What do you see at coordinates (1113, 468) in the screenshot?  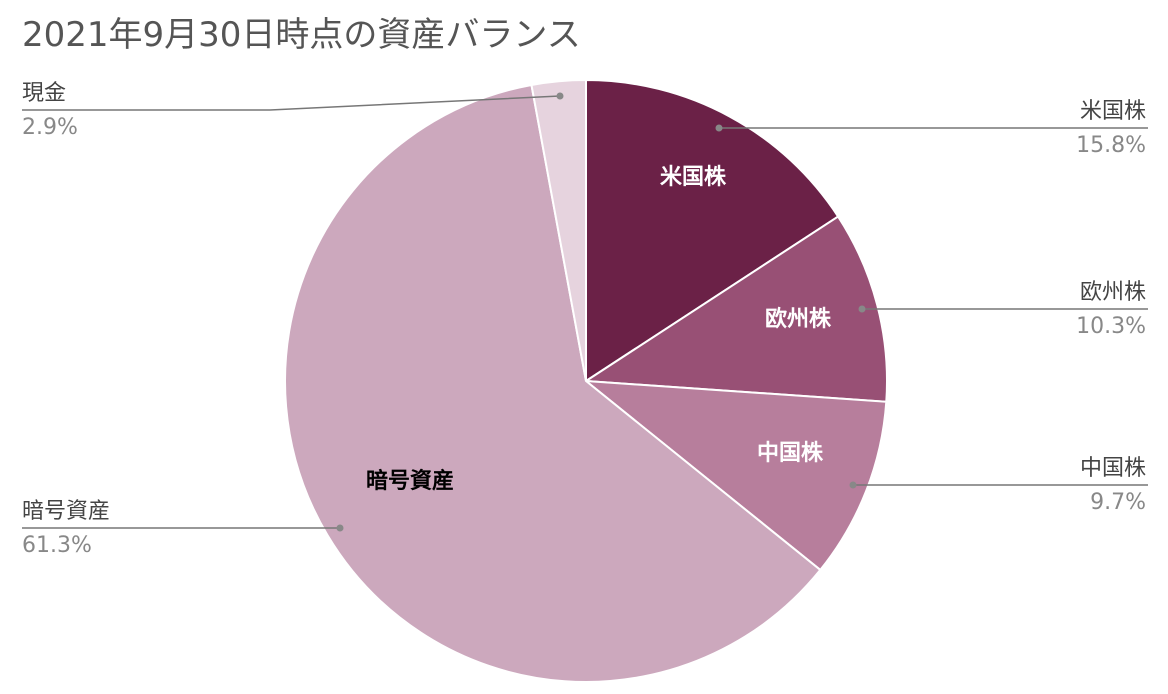 I see `callout-label: 中国株` at bounding box center [1113, 468].